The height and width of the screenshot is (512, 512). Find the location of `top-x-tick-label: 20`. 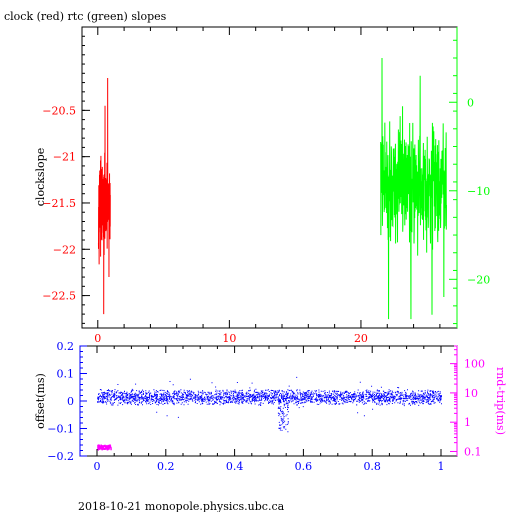

top-x-tick-label: 20 is located at coordinates (361, 338).